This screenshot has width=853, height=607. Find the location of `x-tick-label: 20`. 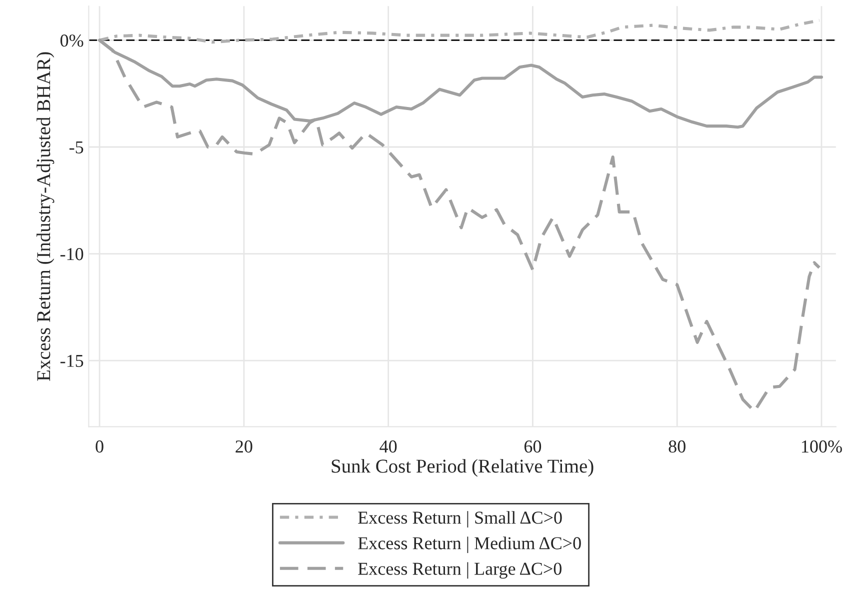

x-tick-label: 20 is located at coordinates (244, 446).